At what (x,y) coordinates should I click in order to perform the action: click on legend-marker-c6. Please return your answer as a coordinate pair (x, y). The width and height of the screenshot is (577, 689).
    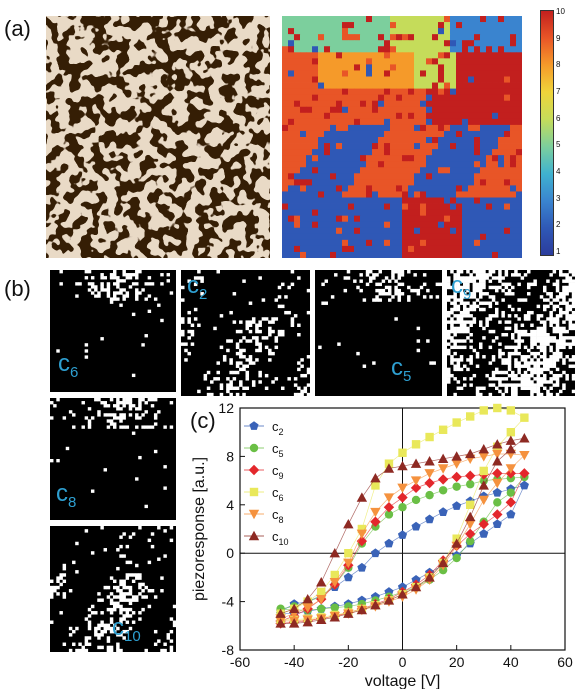
    Looking at the image, I should click on (254, 492).